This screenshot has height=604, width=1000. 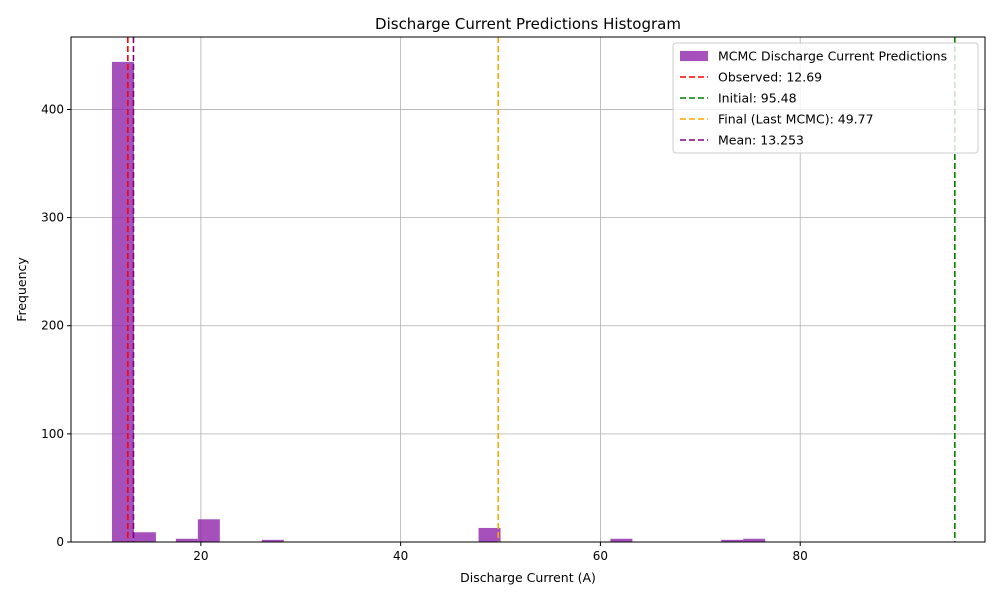 What do you see at coordinates (200, 556) in the screenshot?
I see `x-tick-label: 20` at bounding box center [200, 556].